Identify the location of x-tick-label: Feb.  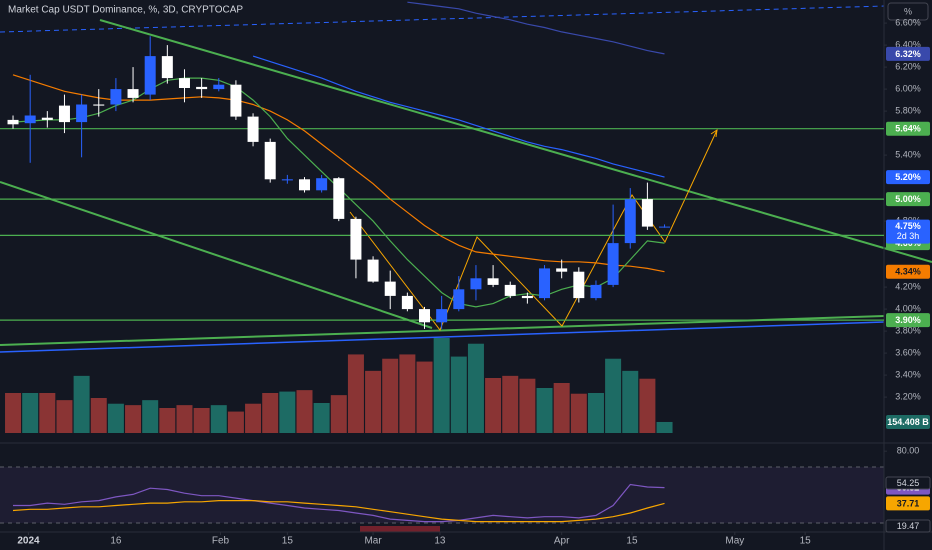
(221, 541).